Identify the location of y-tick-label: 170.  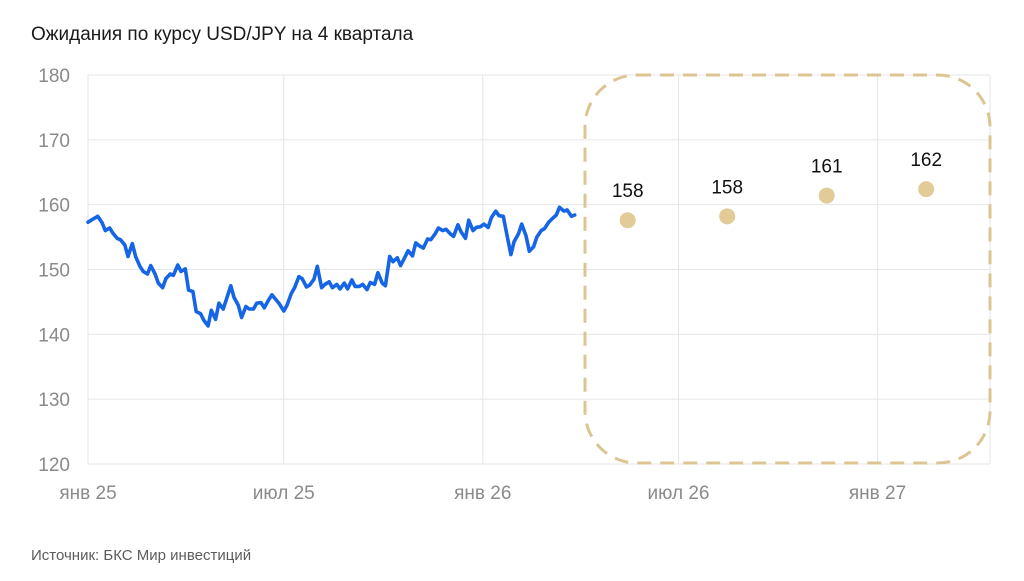
(54, 141).